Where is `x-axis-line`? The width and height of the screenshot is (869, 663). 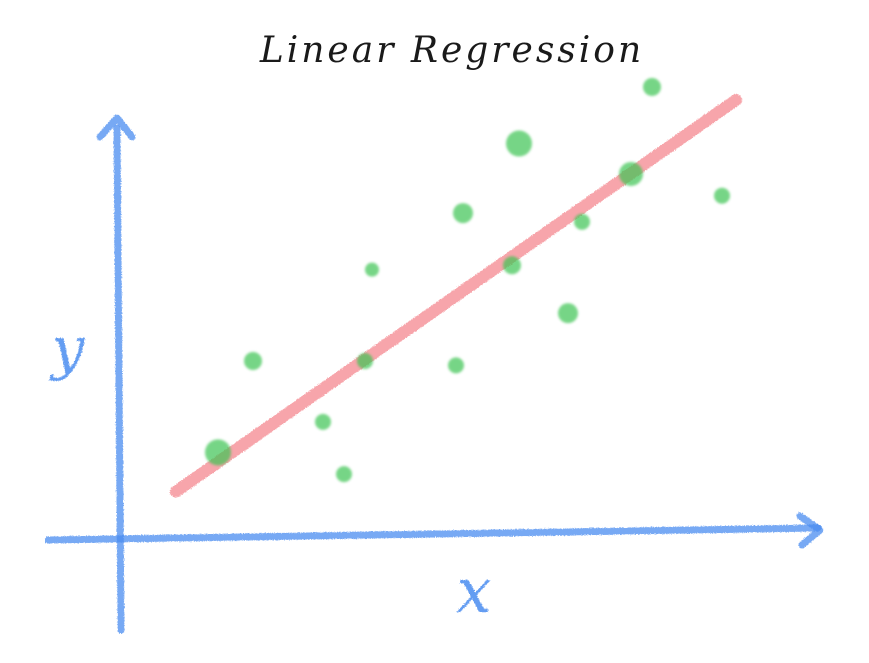 x-axis-line is located at coordinates (433, 534).